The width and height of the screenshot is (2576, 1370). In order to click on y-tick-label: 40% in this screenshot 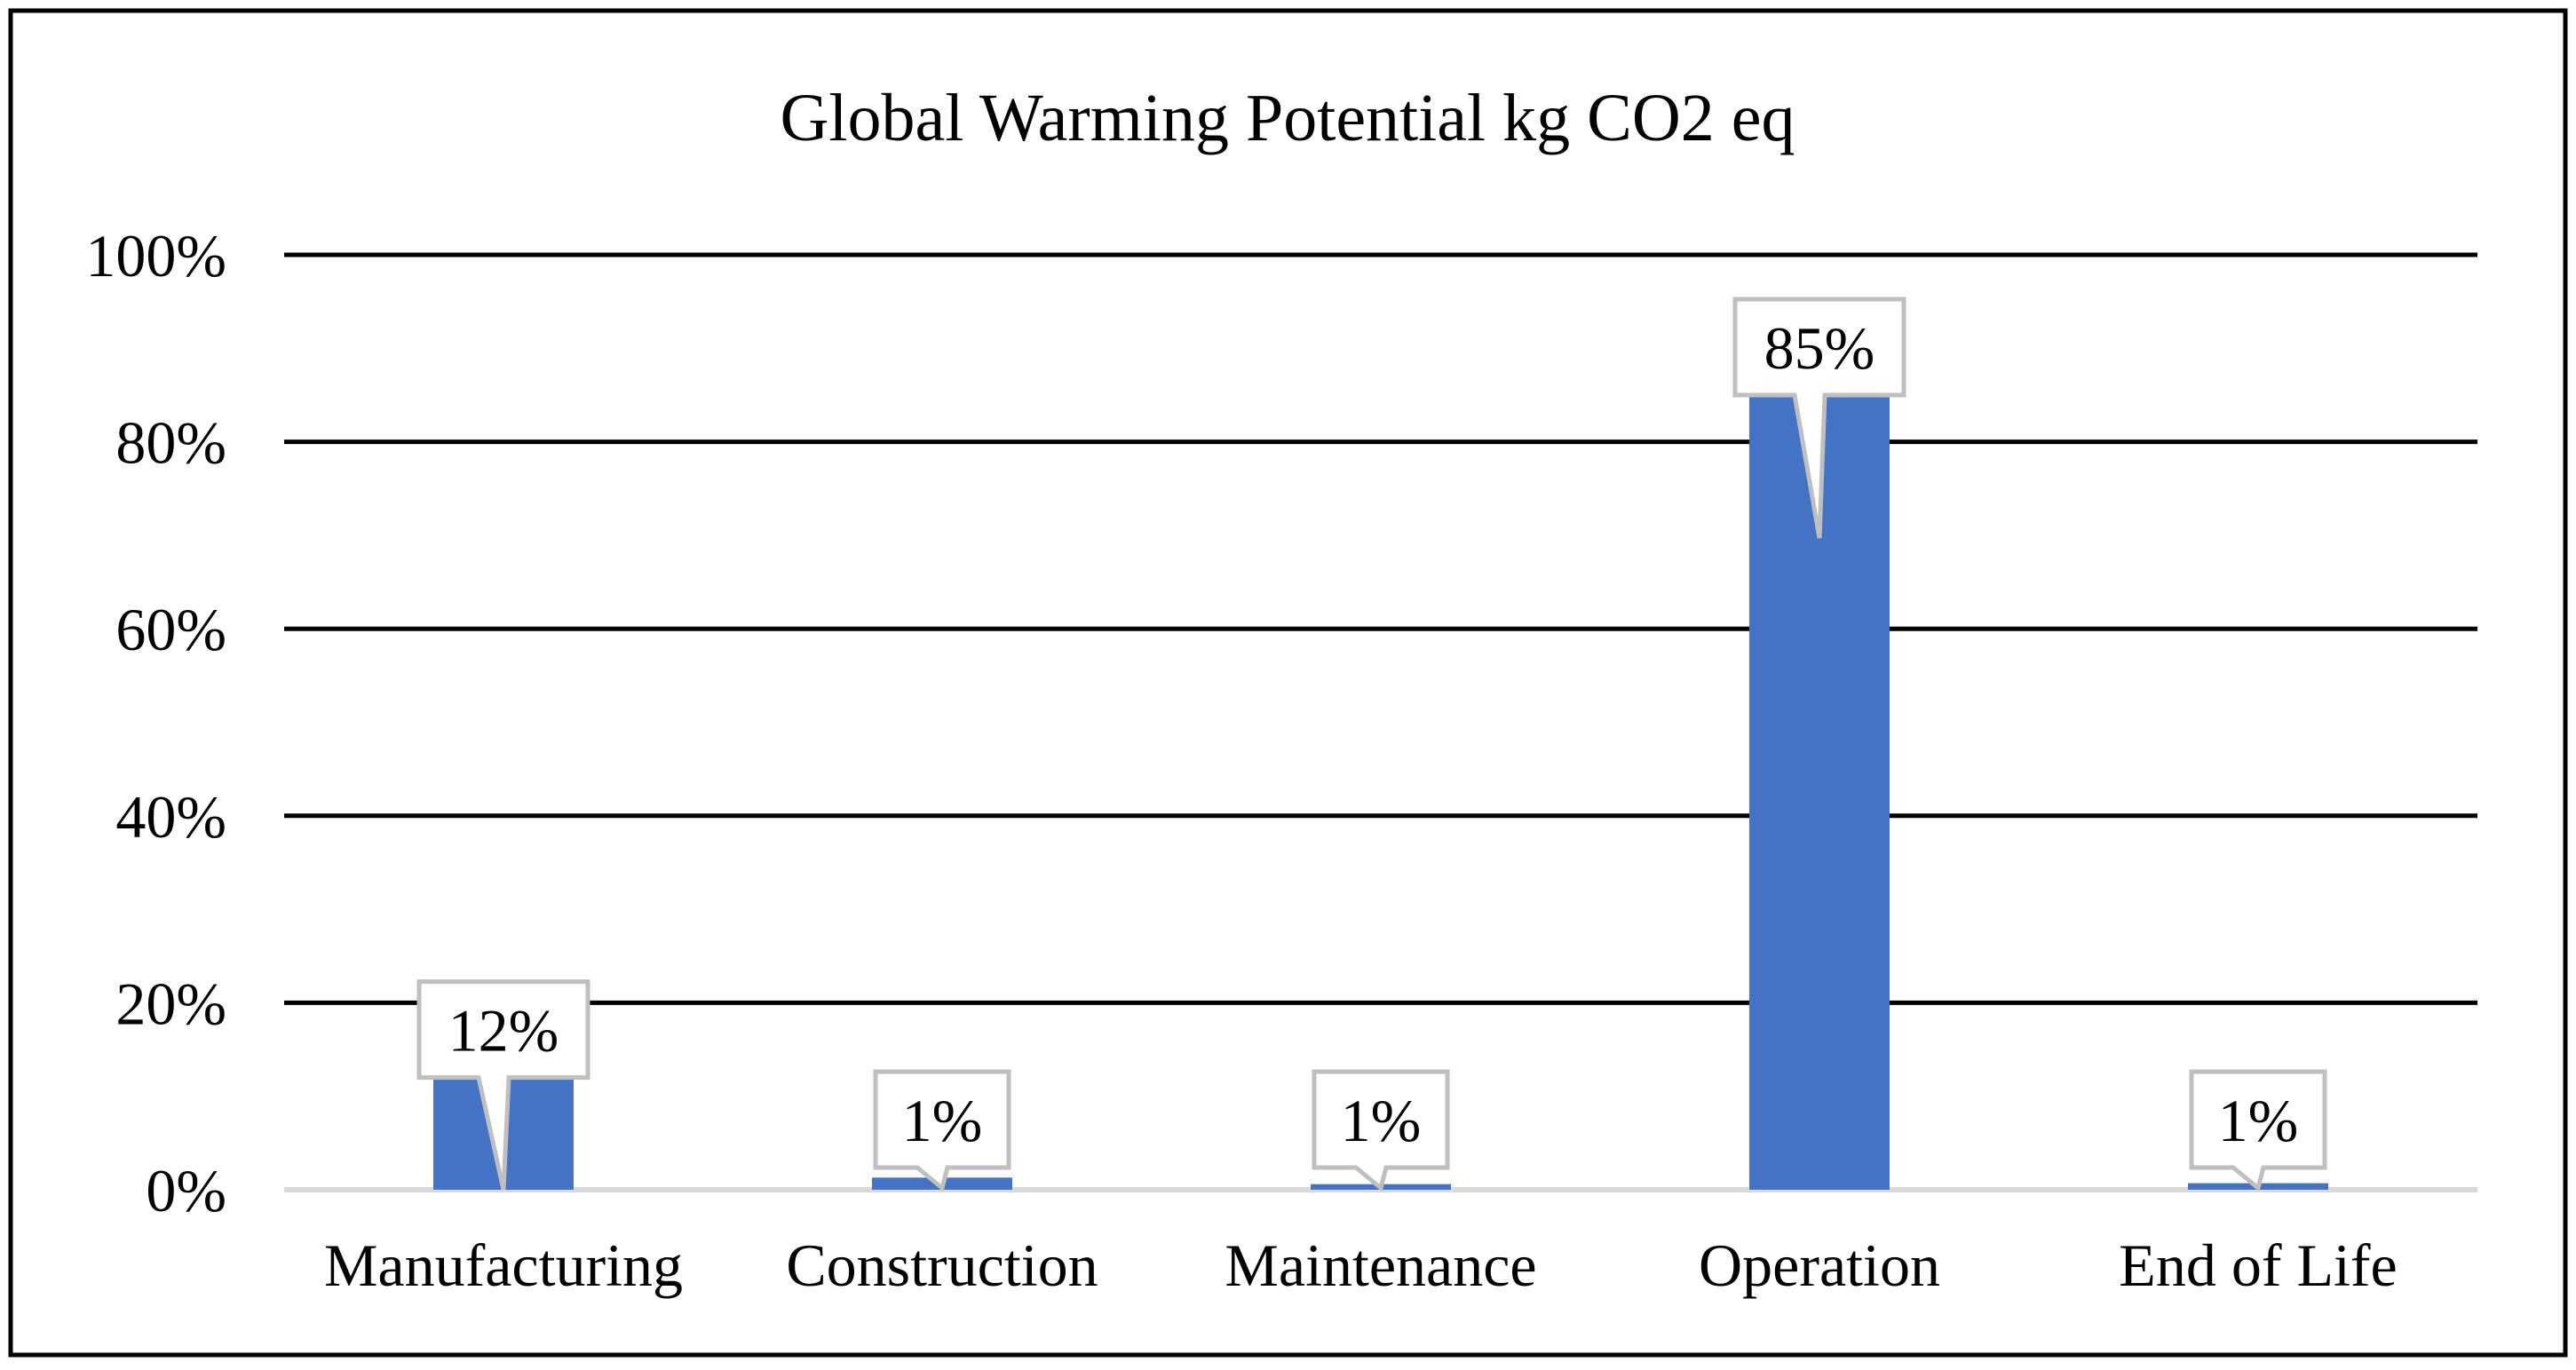, I will do `click(171, 817)`.